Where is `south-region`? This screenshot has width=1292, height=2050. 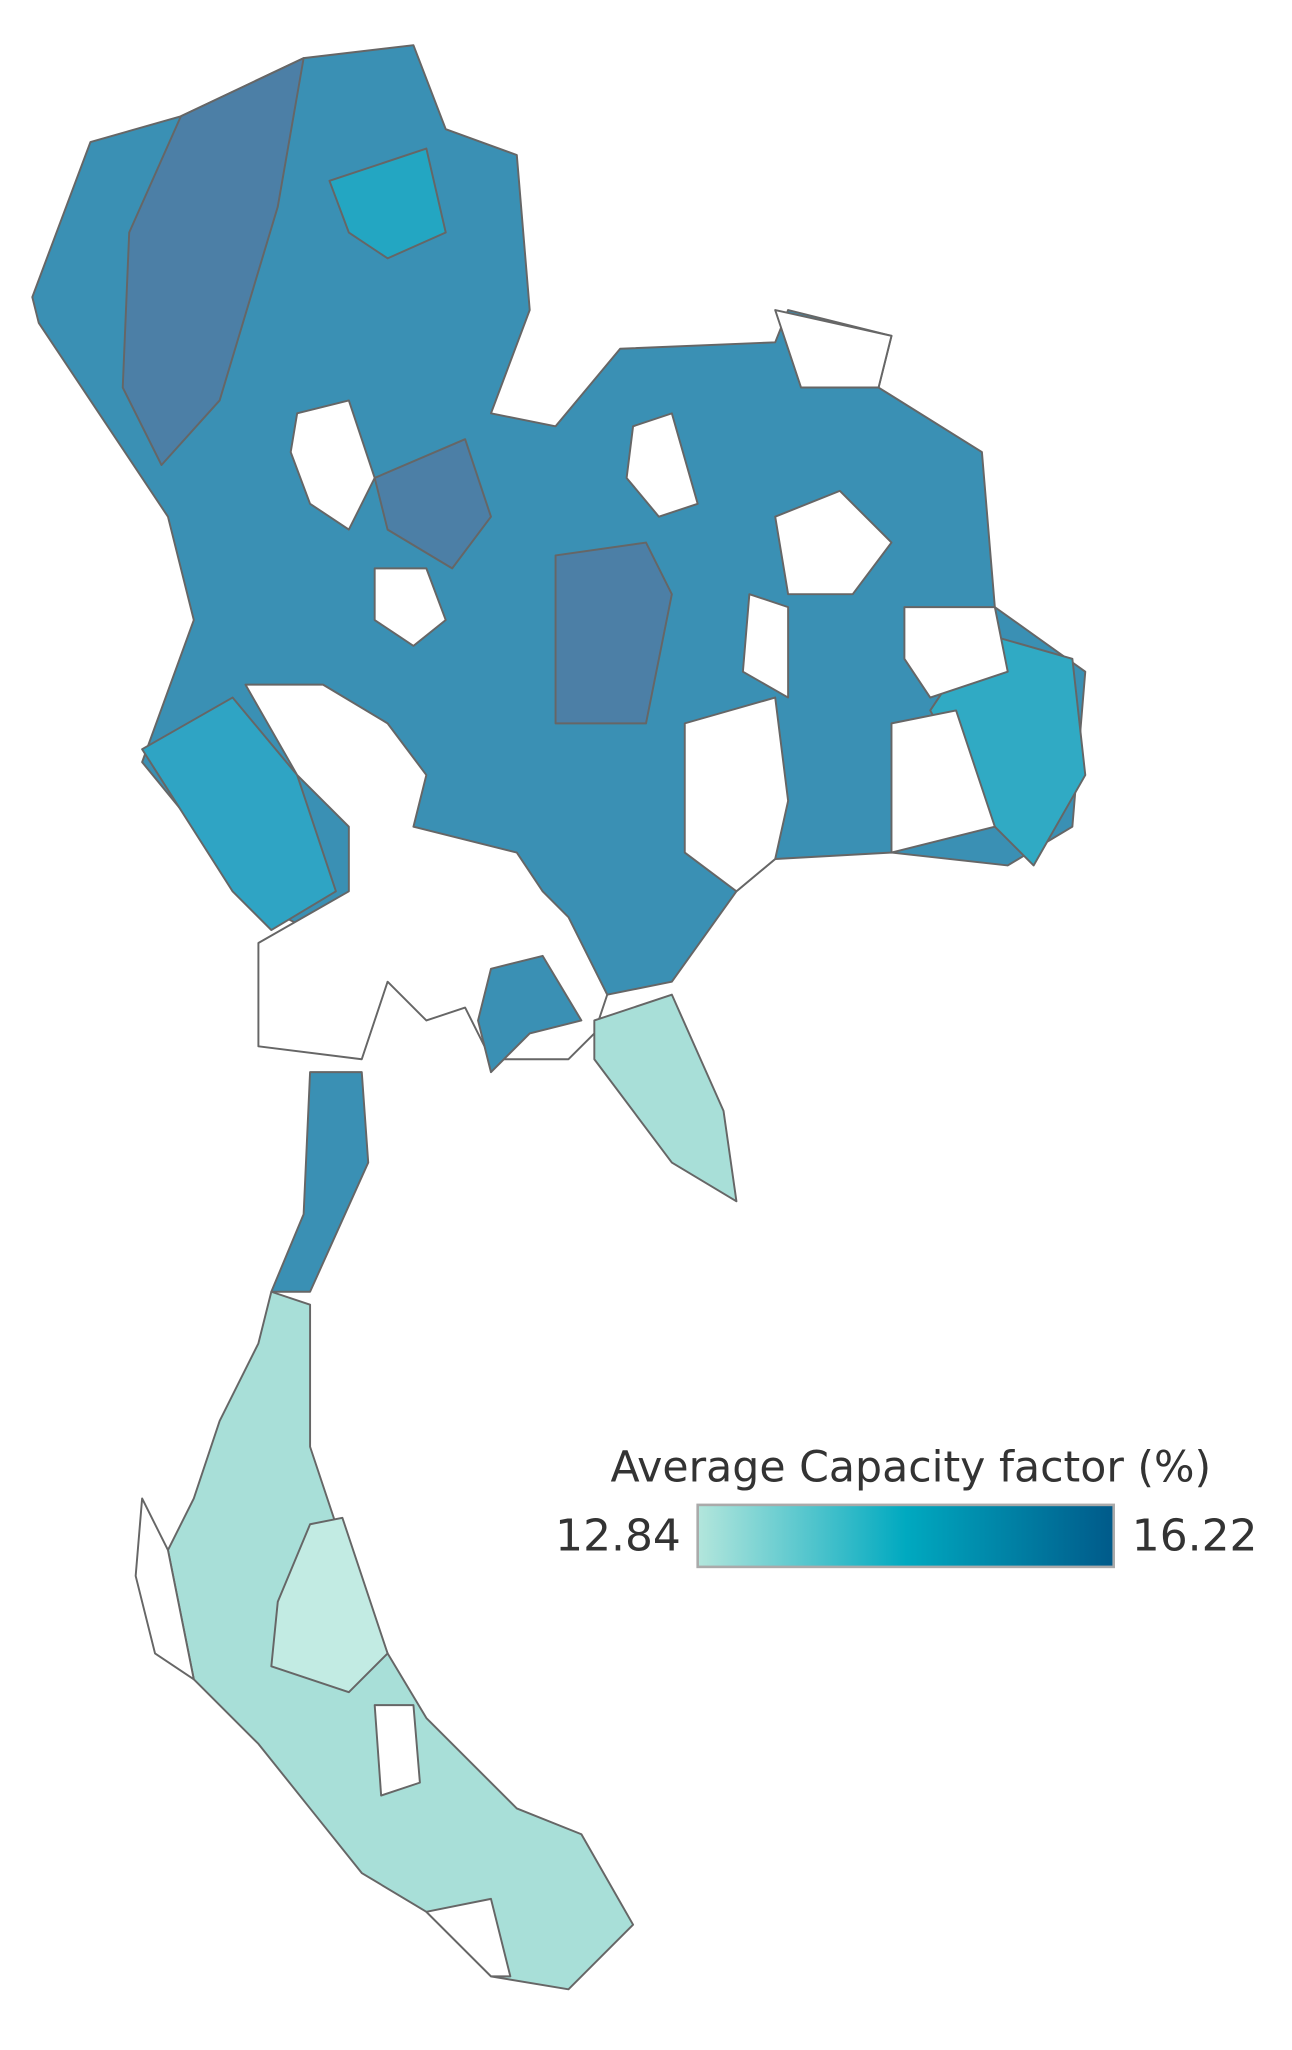
south-region is located at coordinates (400, 1640).